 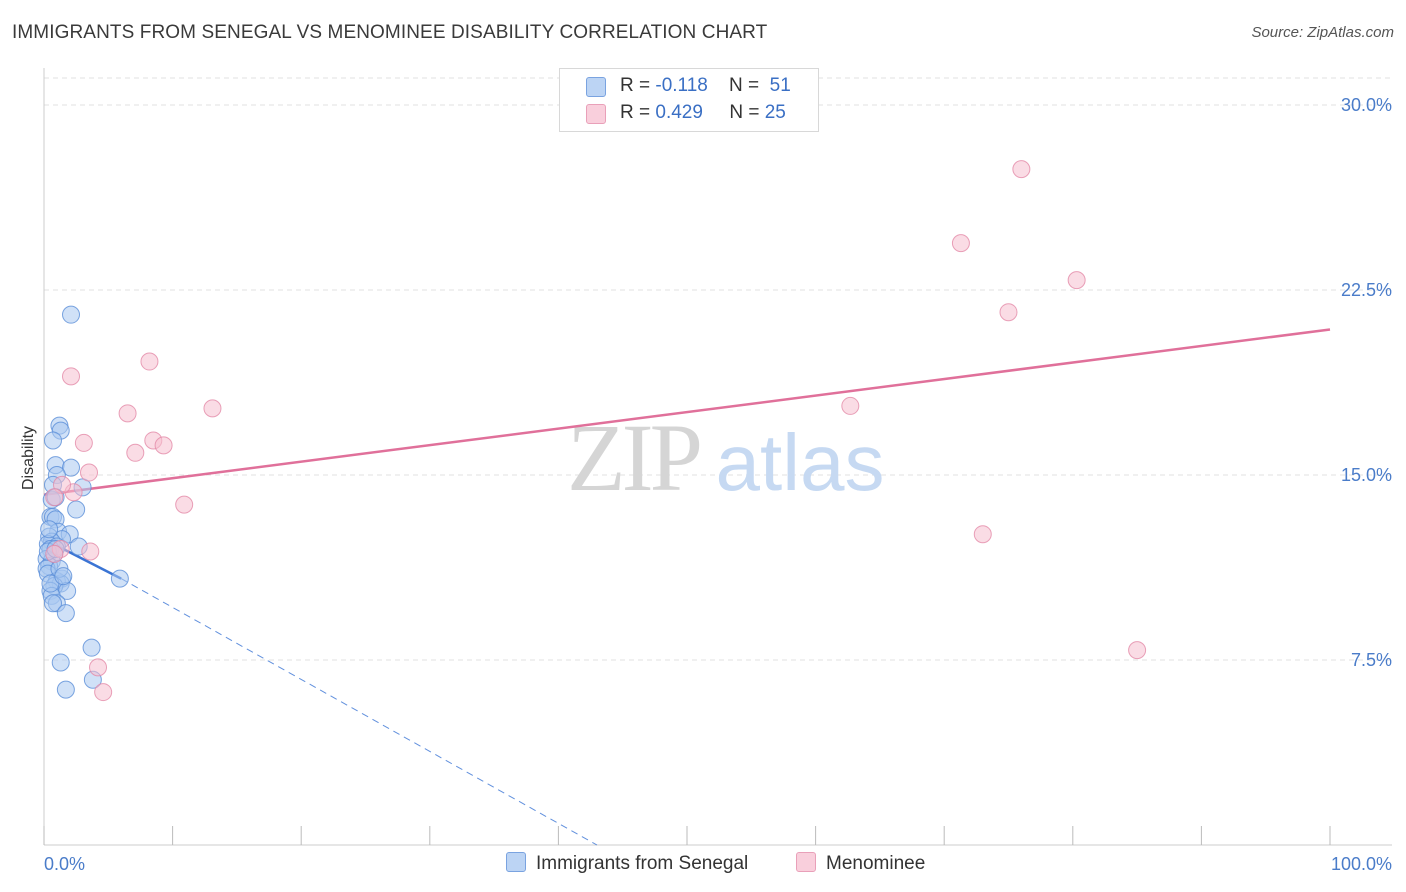 What do you see at coordinates (1322, 32) in the screenshot?
I see `source-credit: Source: ZipAtlas.com` at bounding box center [1322, 32].